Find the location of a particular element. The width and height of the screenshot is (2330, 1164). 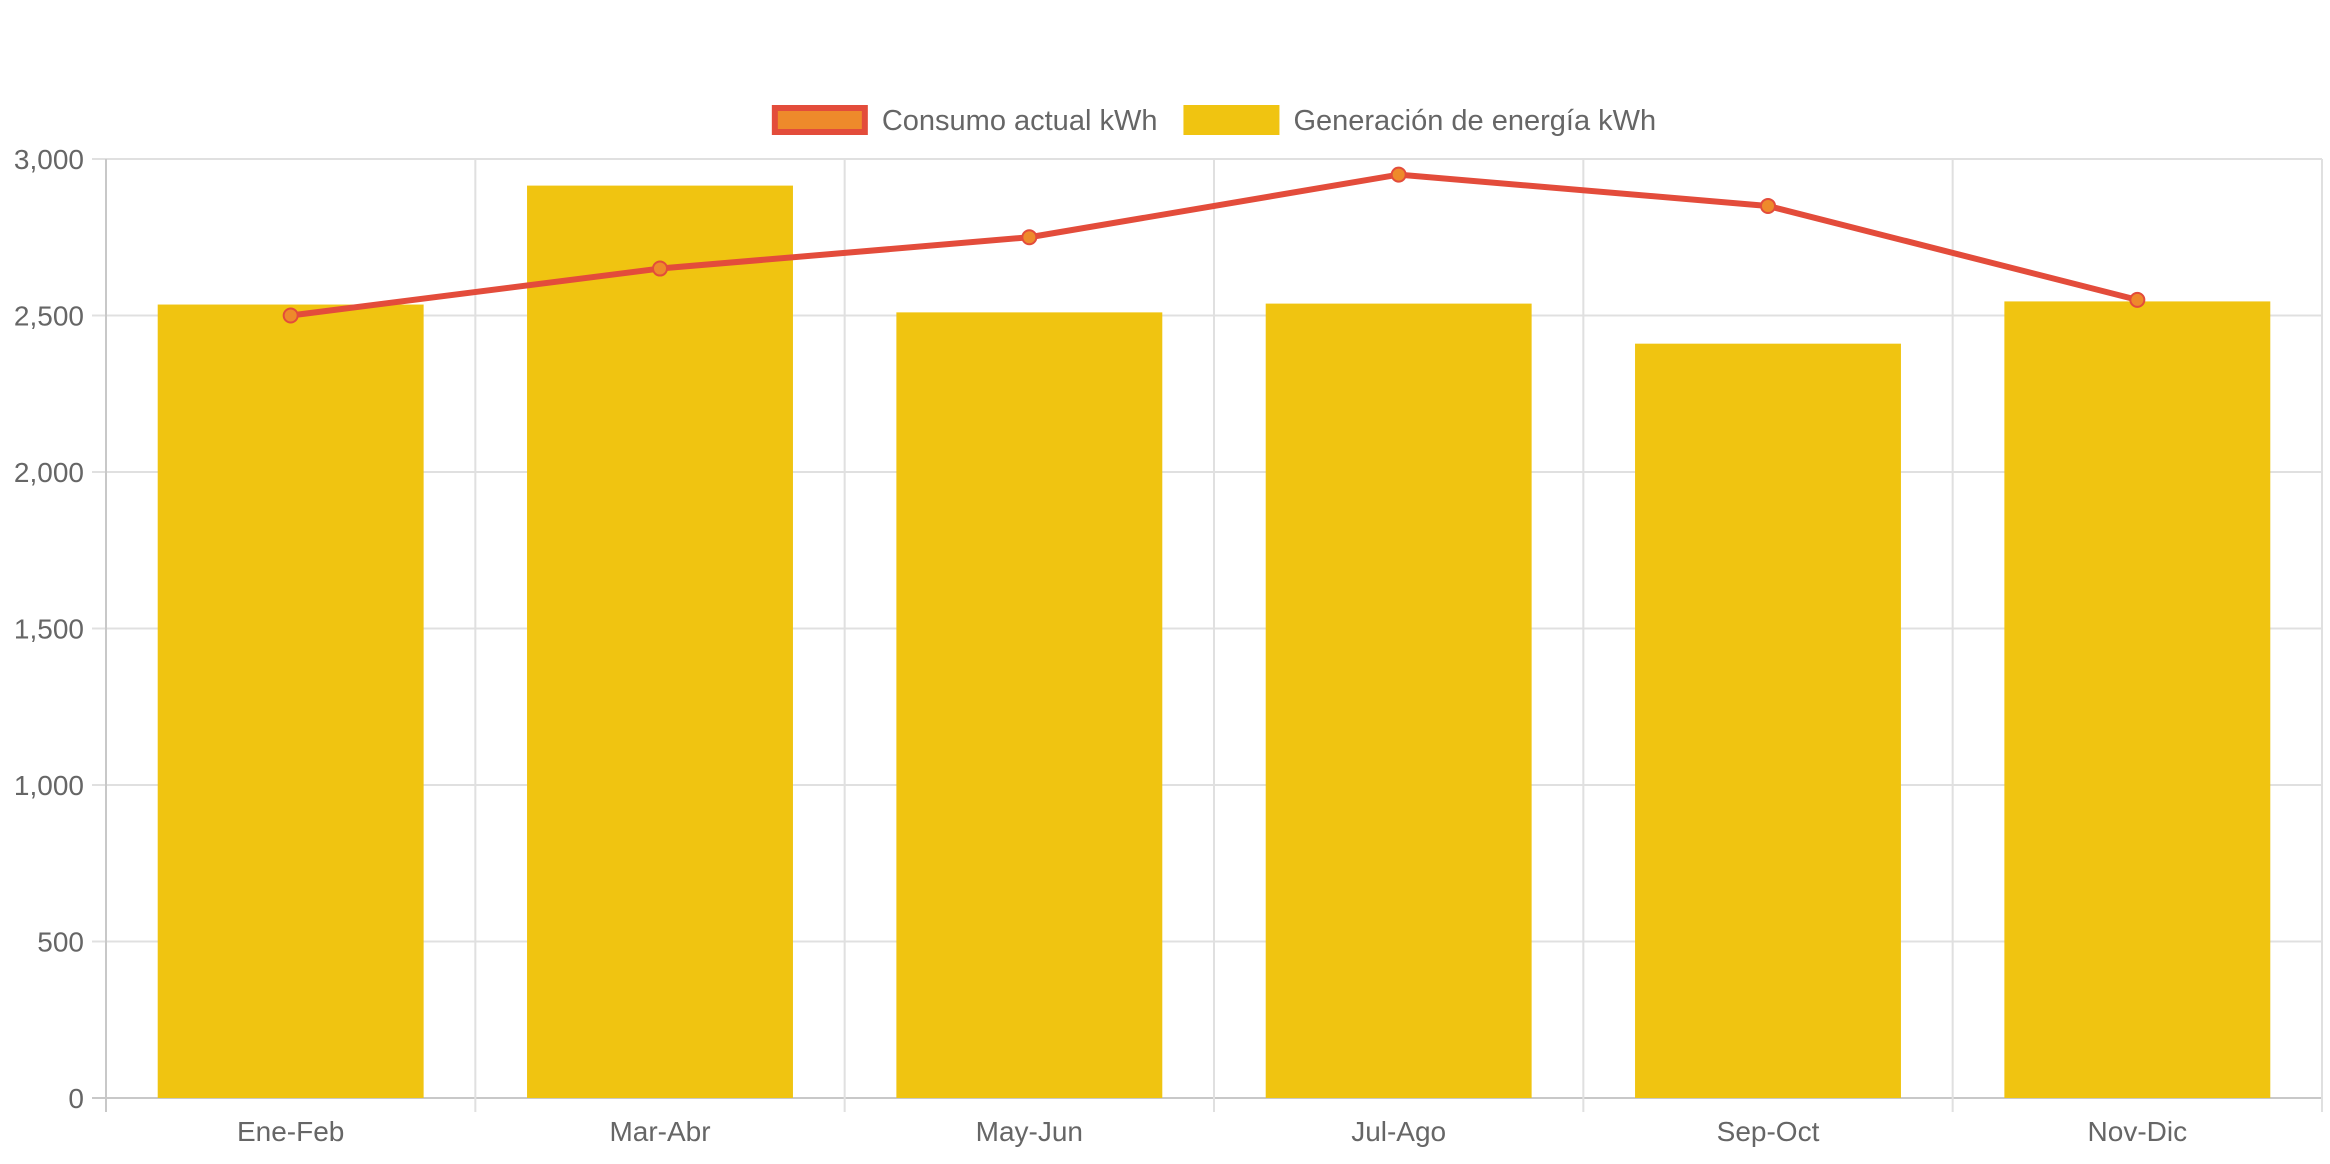

line-point-ene-feb is located at coordinates (290, 315).